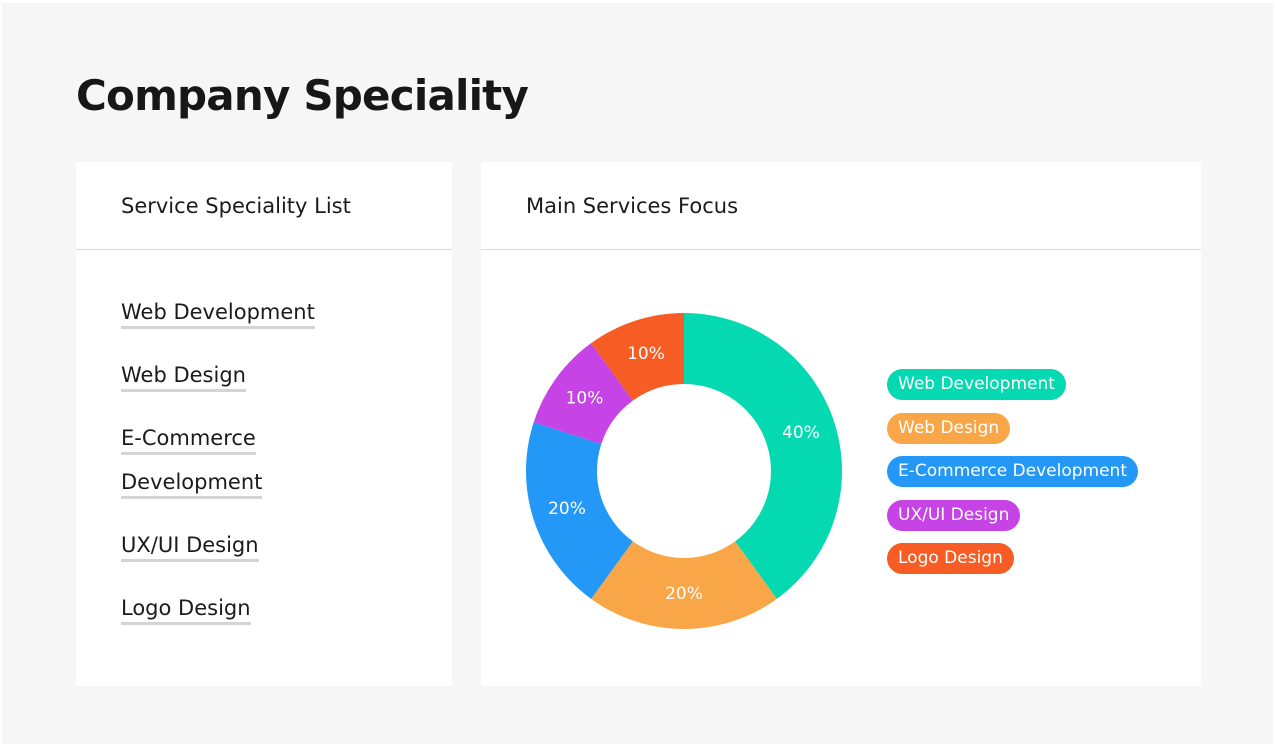  What do you see at coordinates (954, 515) in the screenshot?
I see `legend-item-ux-ui-design: UX/UI Design` at bounding box center [954, 515].